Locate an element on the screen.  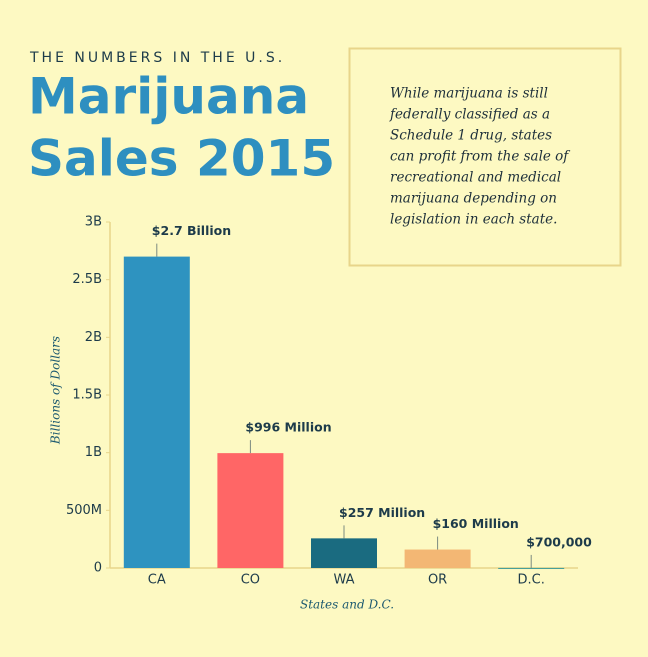
x-axis-label: States and D.C. is located at coordinates (347, 605).